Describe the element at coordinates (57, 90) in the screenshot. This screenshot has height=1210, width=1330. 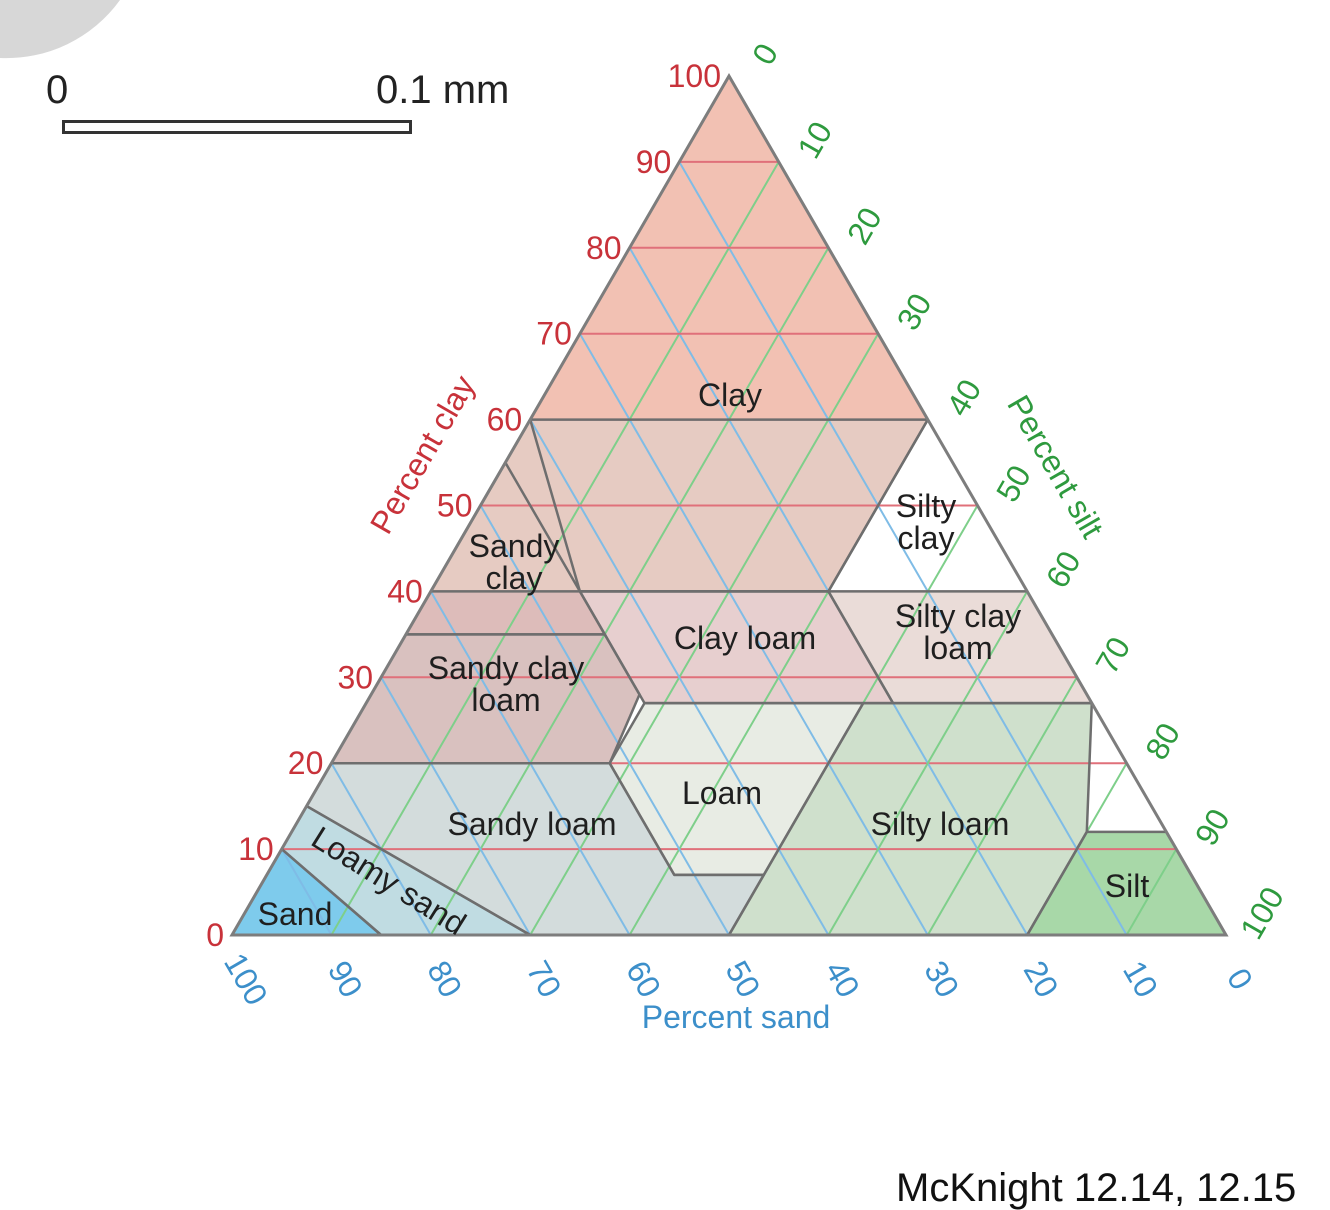
I see `scale-bar-start-label: 0` at that location.